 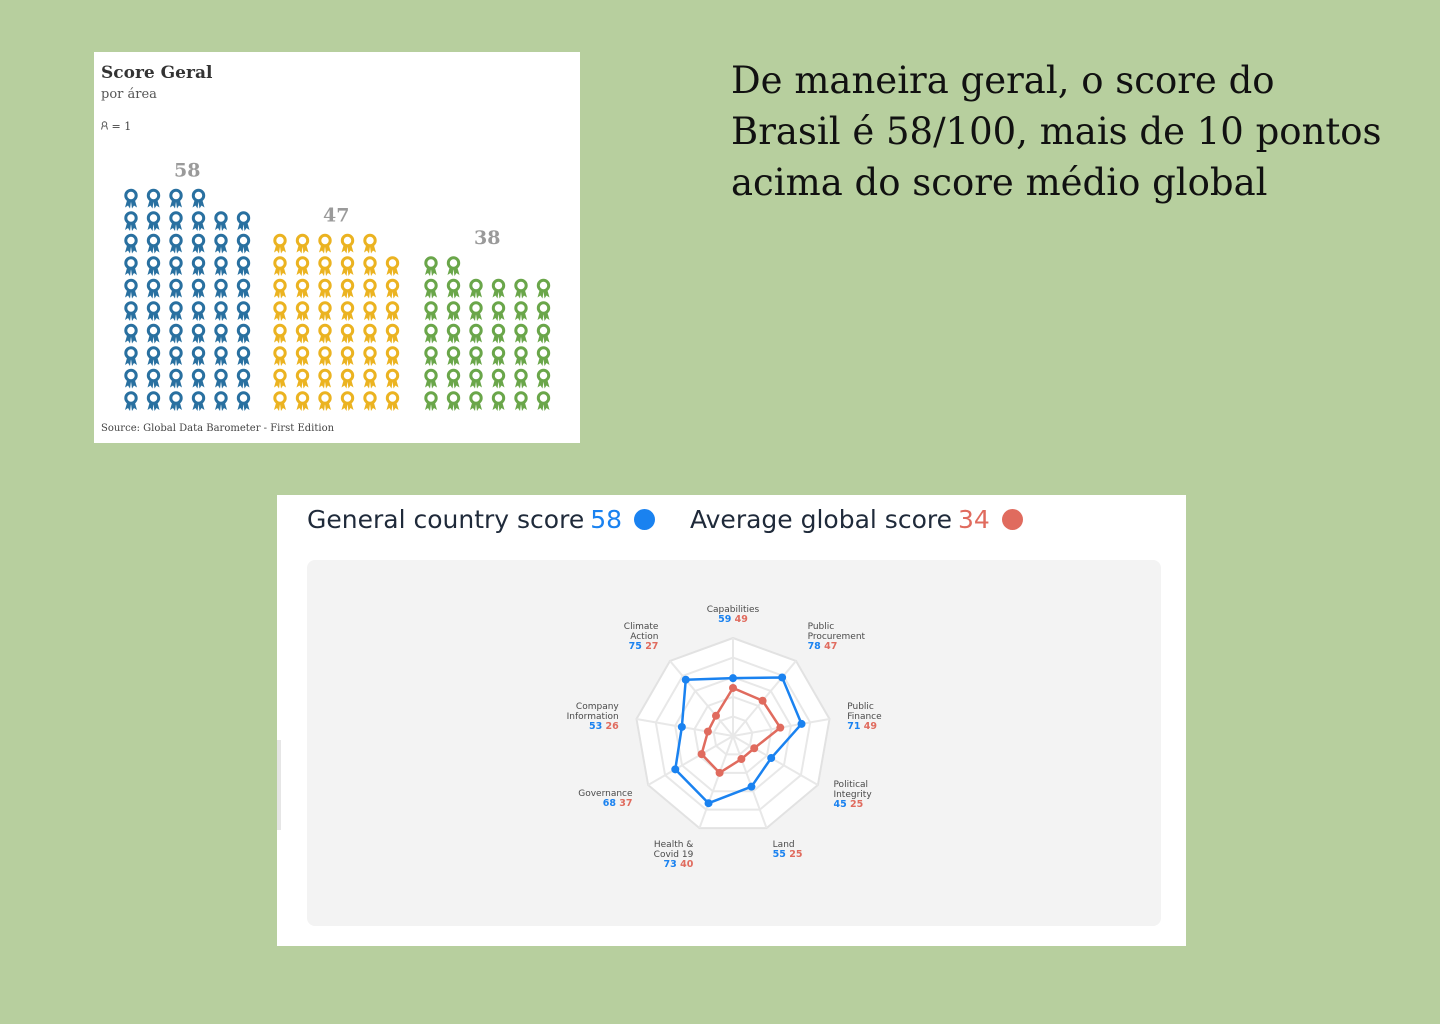 I want to click on radar-value-average: 27, so click(x=651, y=646).